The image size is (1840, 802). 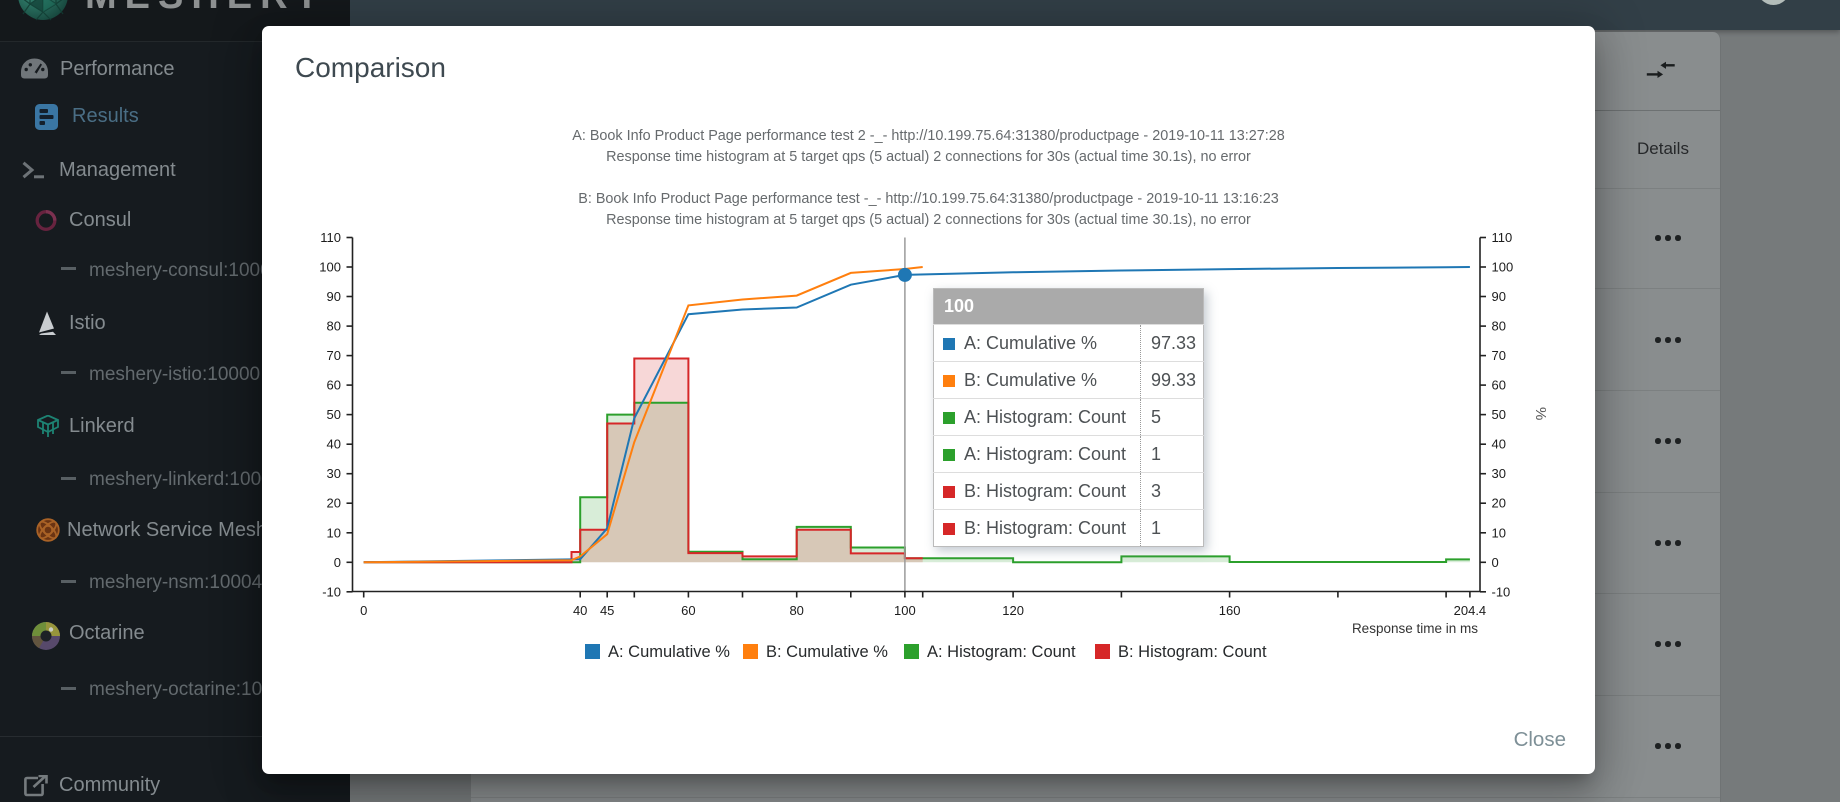 What do you see at coordinates (206, 8) in the screenshot?
I see `svg-text: MESHERY` at bounding box center [206, 8].